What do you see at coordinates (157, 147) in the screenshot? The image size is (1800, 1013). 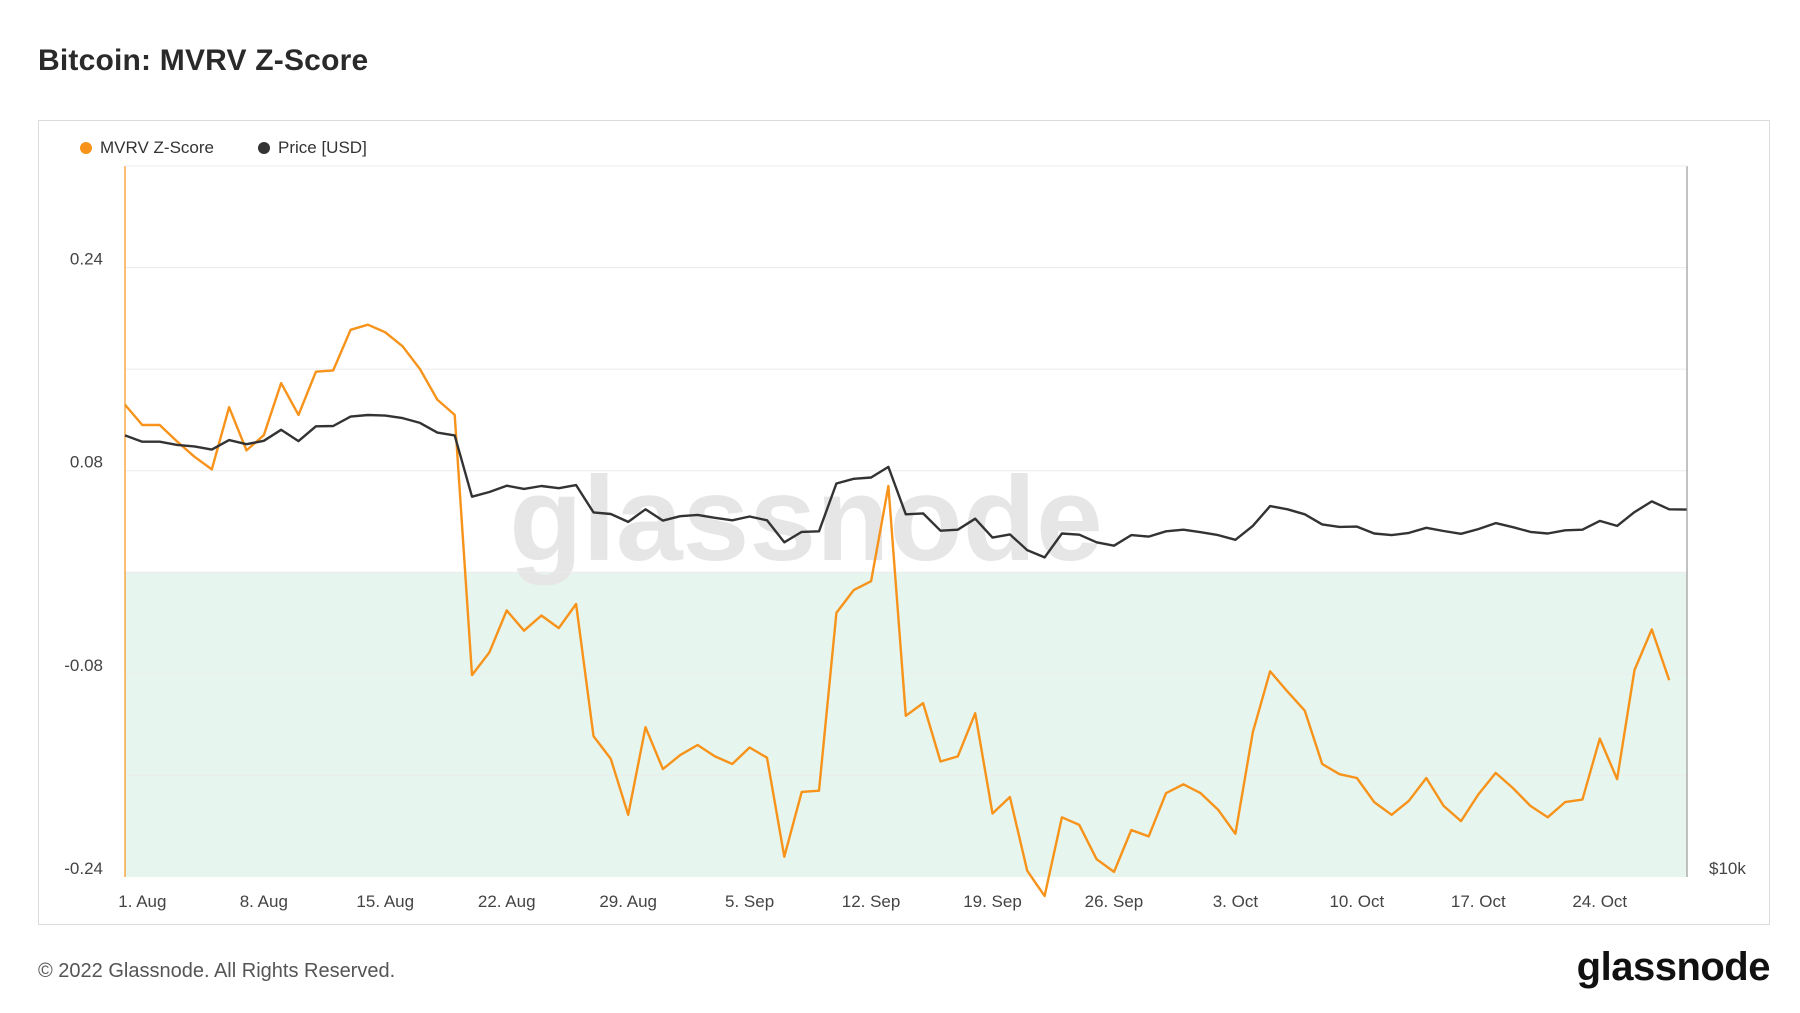 I see `legend-label-mvrv: MVRV Z-Score` at bounding box center [157, 147].